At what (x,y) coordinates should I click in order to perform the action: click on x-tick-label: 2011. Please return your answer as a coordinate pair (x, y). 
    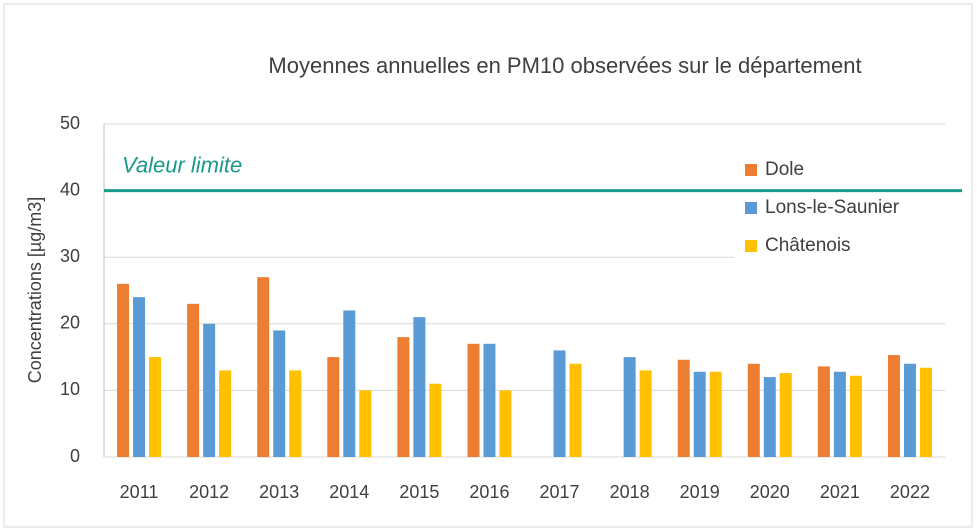
    Looking at the image, I should click on (139, 492).